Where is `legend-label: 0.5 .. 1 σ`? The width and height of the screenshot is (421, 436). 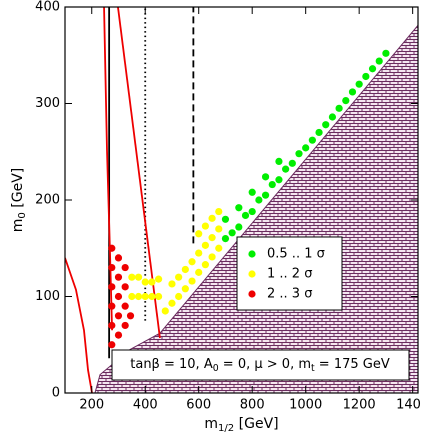 legend-label: 0.5 .. 1 σ is located at coordinates (296, 254).